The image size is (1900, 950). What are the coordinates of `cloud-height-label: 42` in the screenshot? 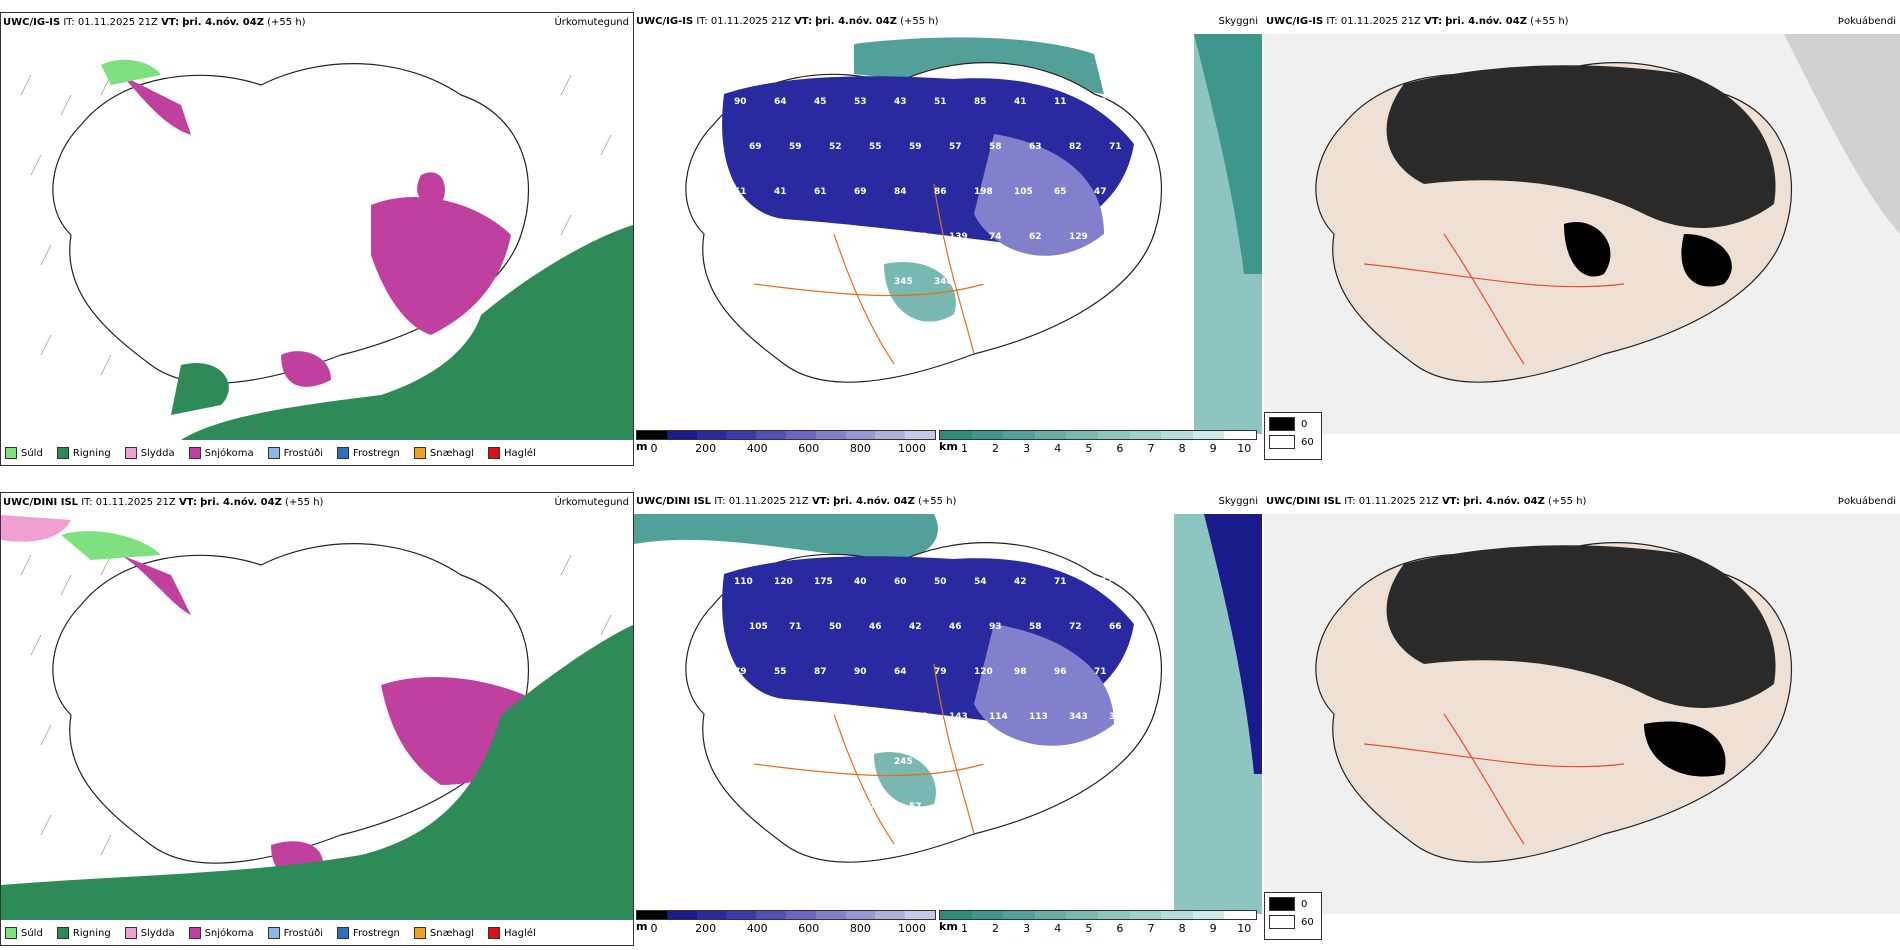 It's located at (1020, 582).